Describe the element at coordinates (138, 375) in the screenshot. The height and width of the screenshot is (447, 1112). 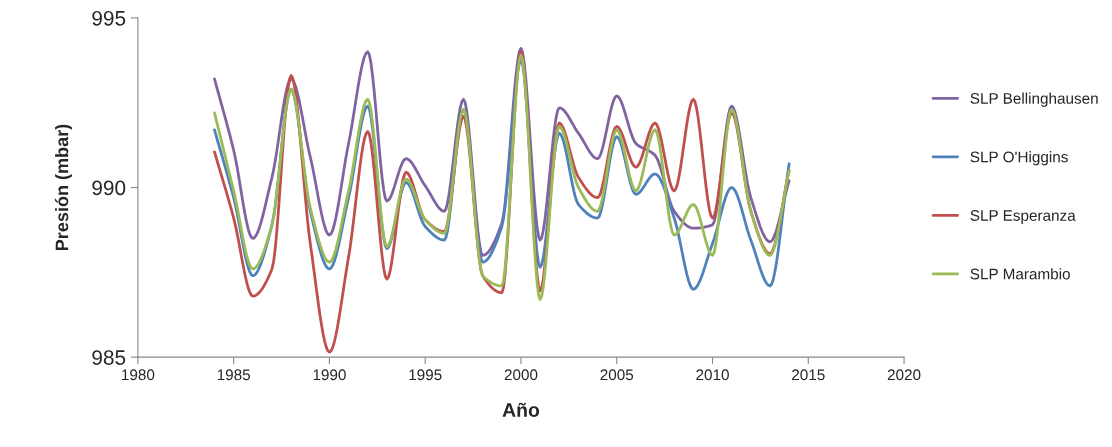
I see `x-tick-label: 1980` at that location.